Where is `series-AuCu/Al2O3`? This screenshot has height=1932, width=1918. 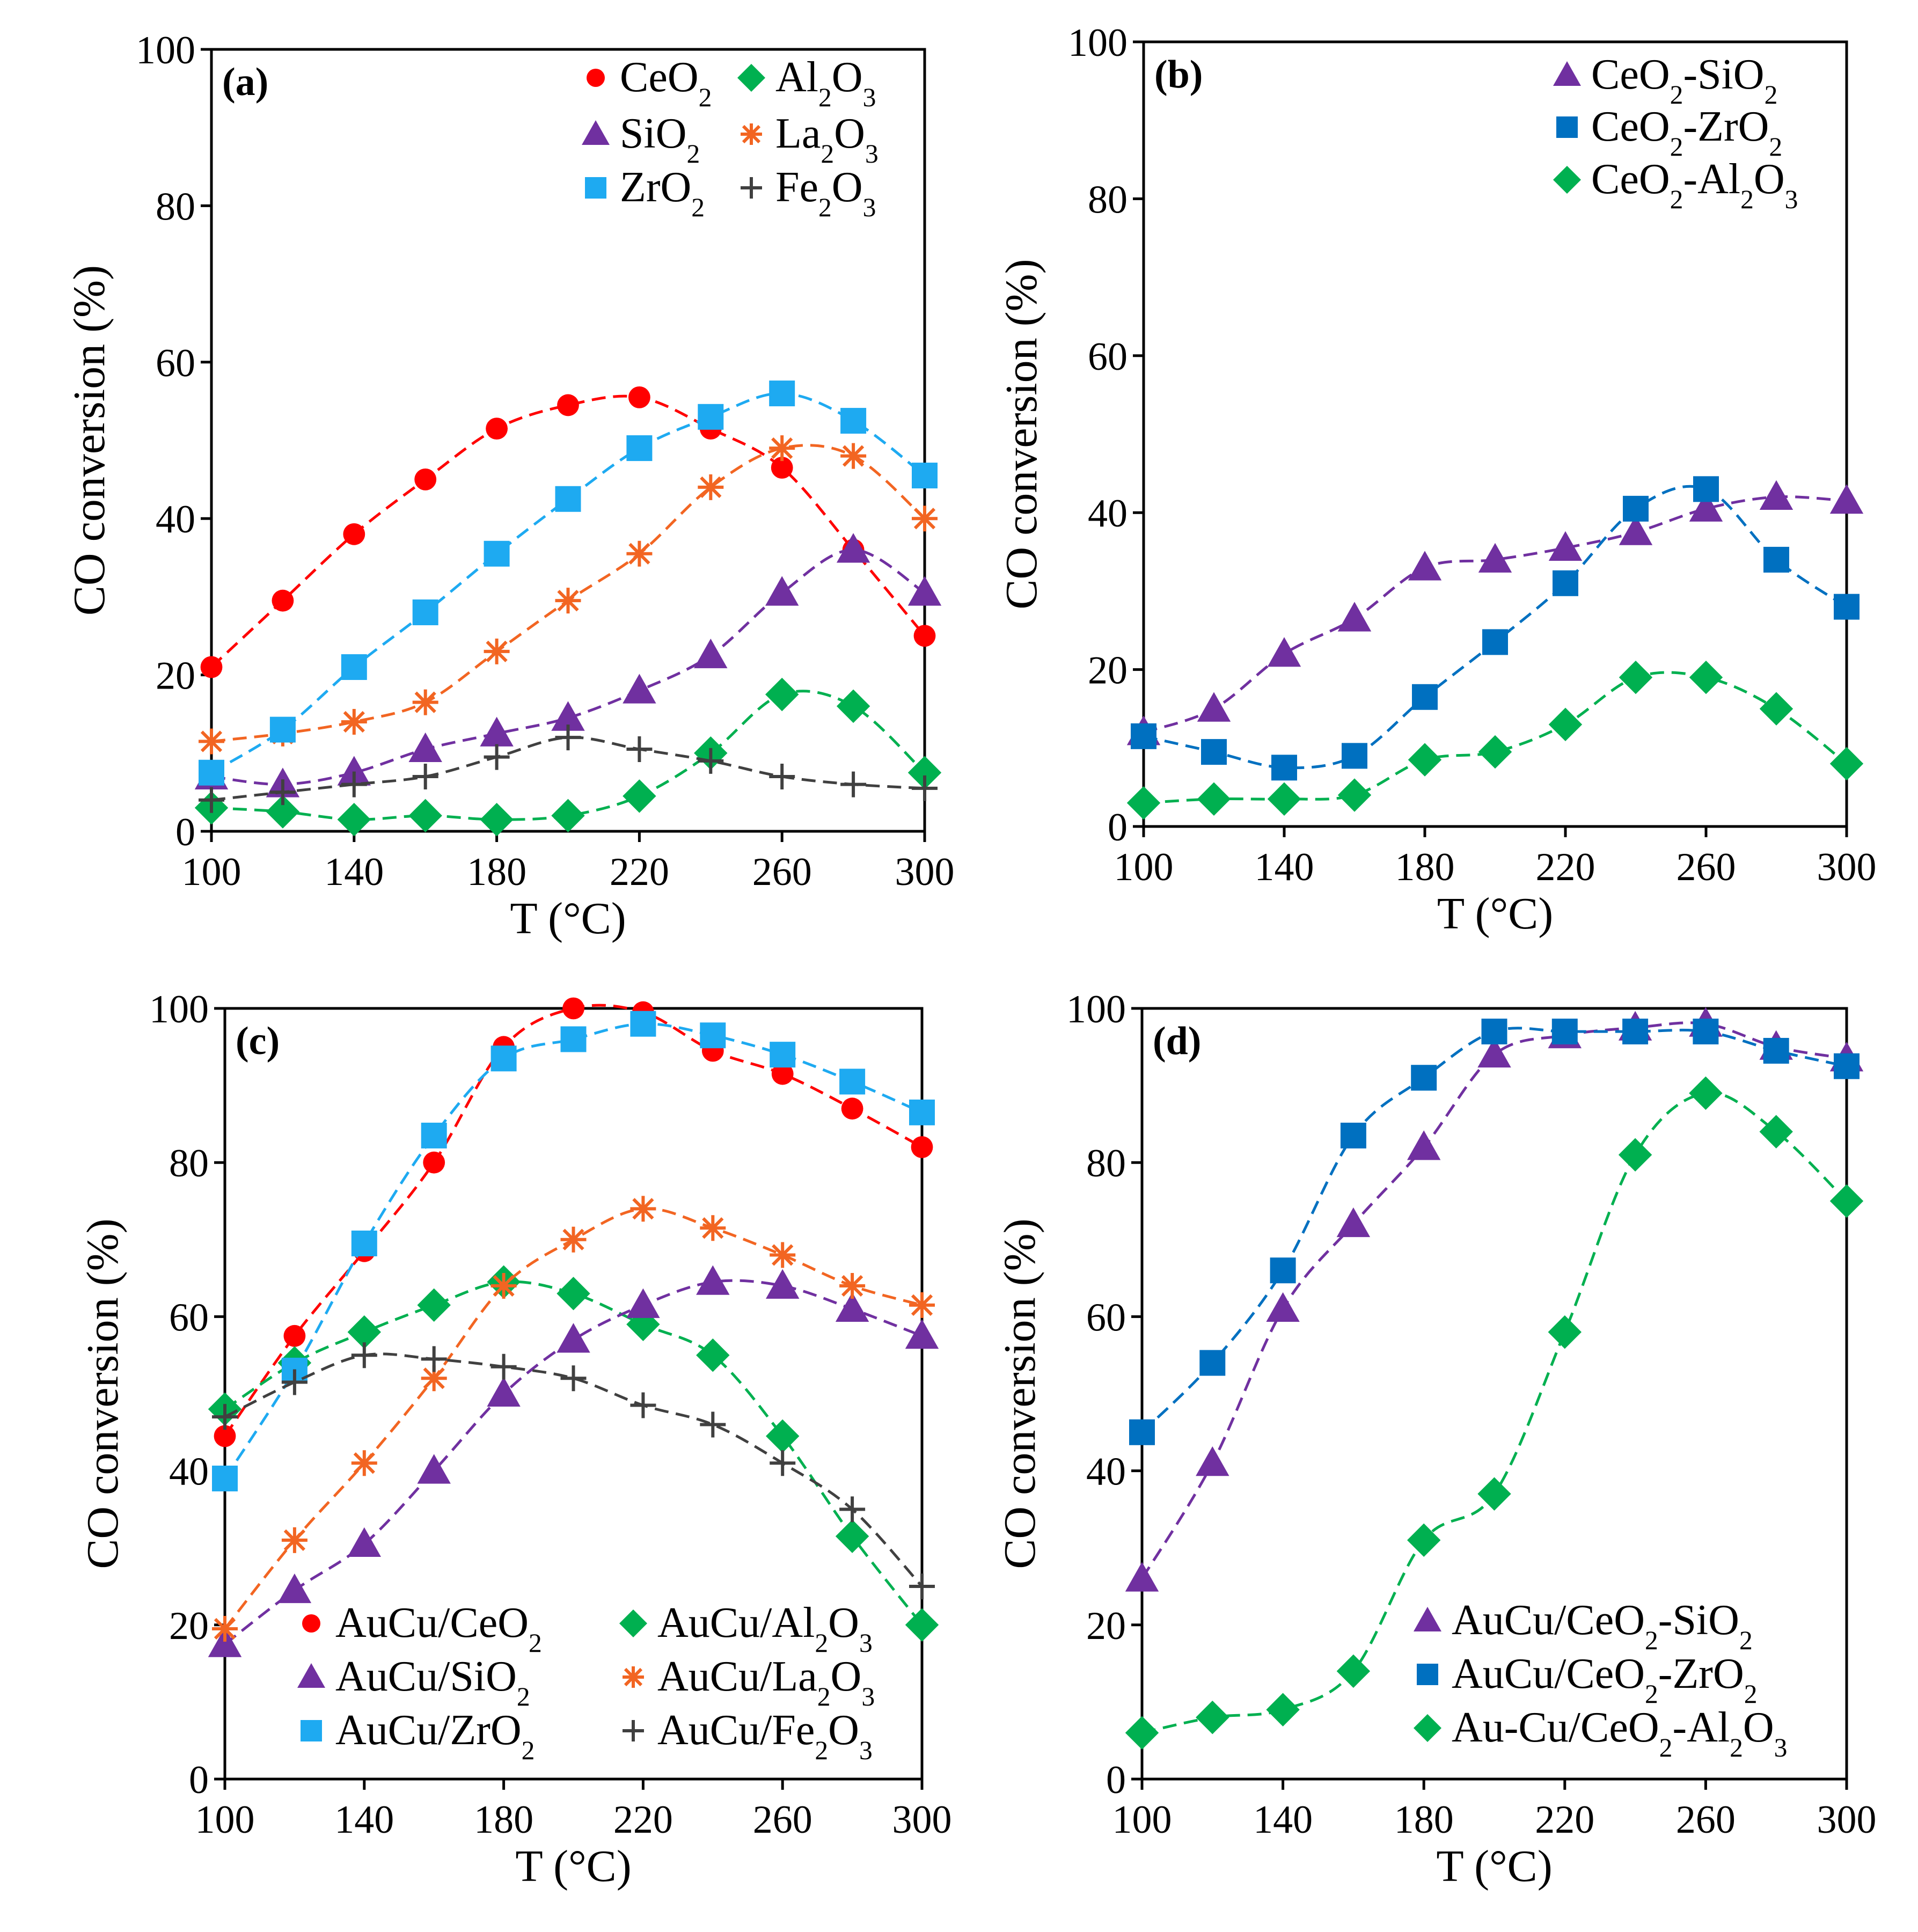
series-AuCu/Al2O3 is located at coordinates (573, 1453).